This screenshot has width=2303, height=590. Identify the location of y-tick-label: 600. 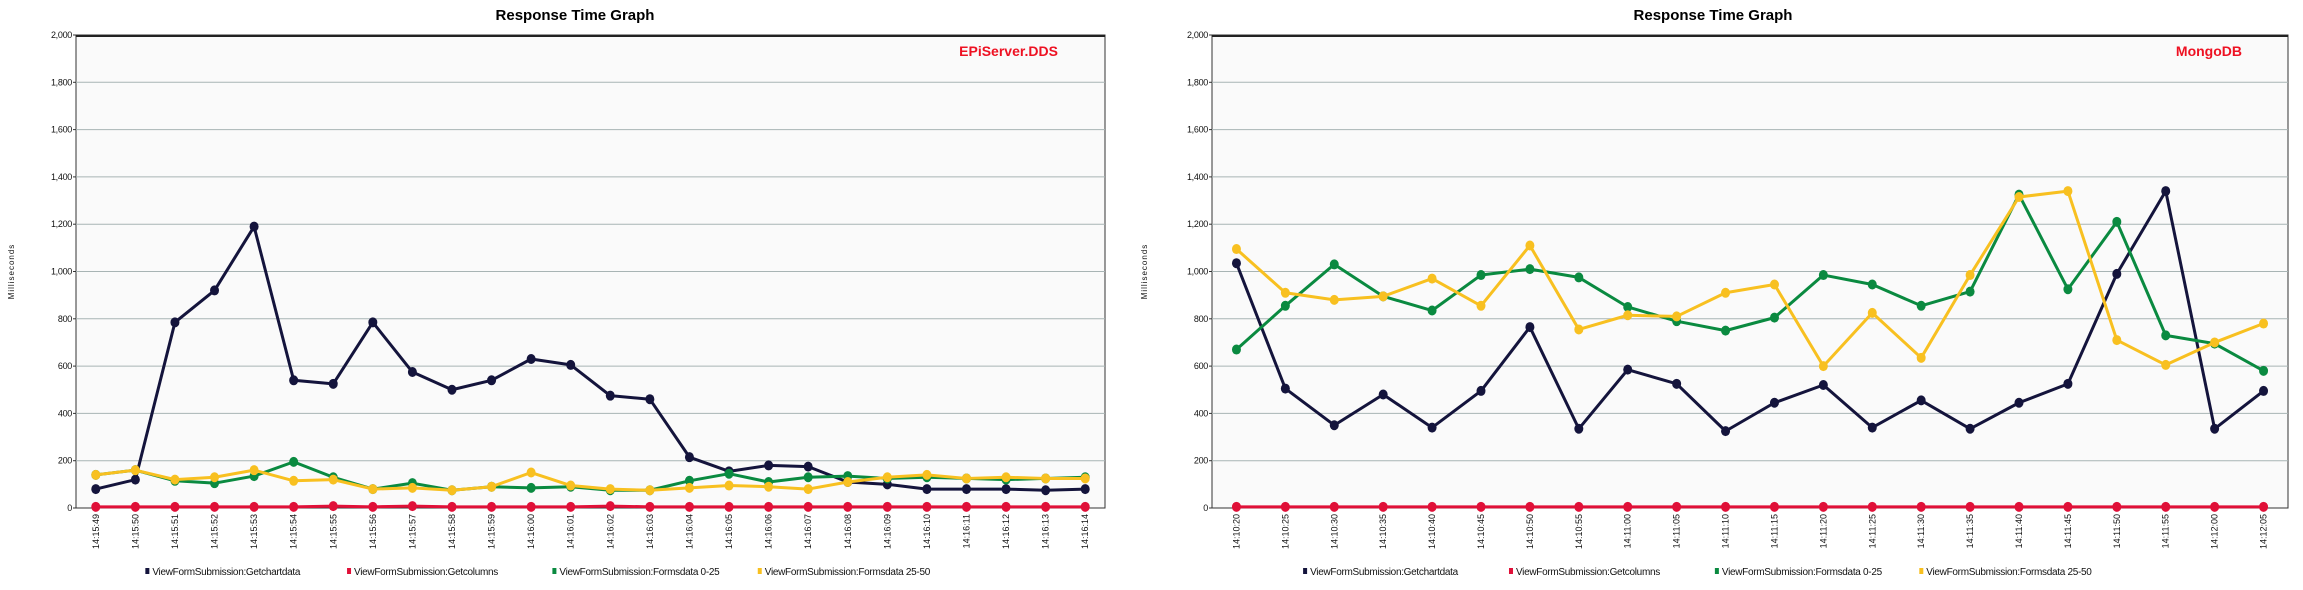
(1201, 366).